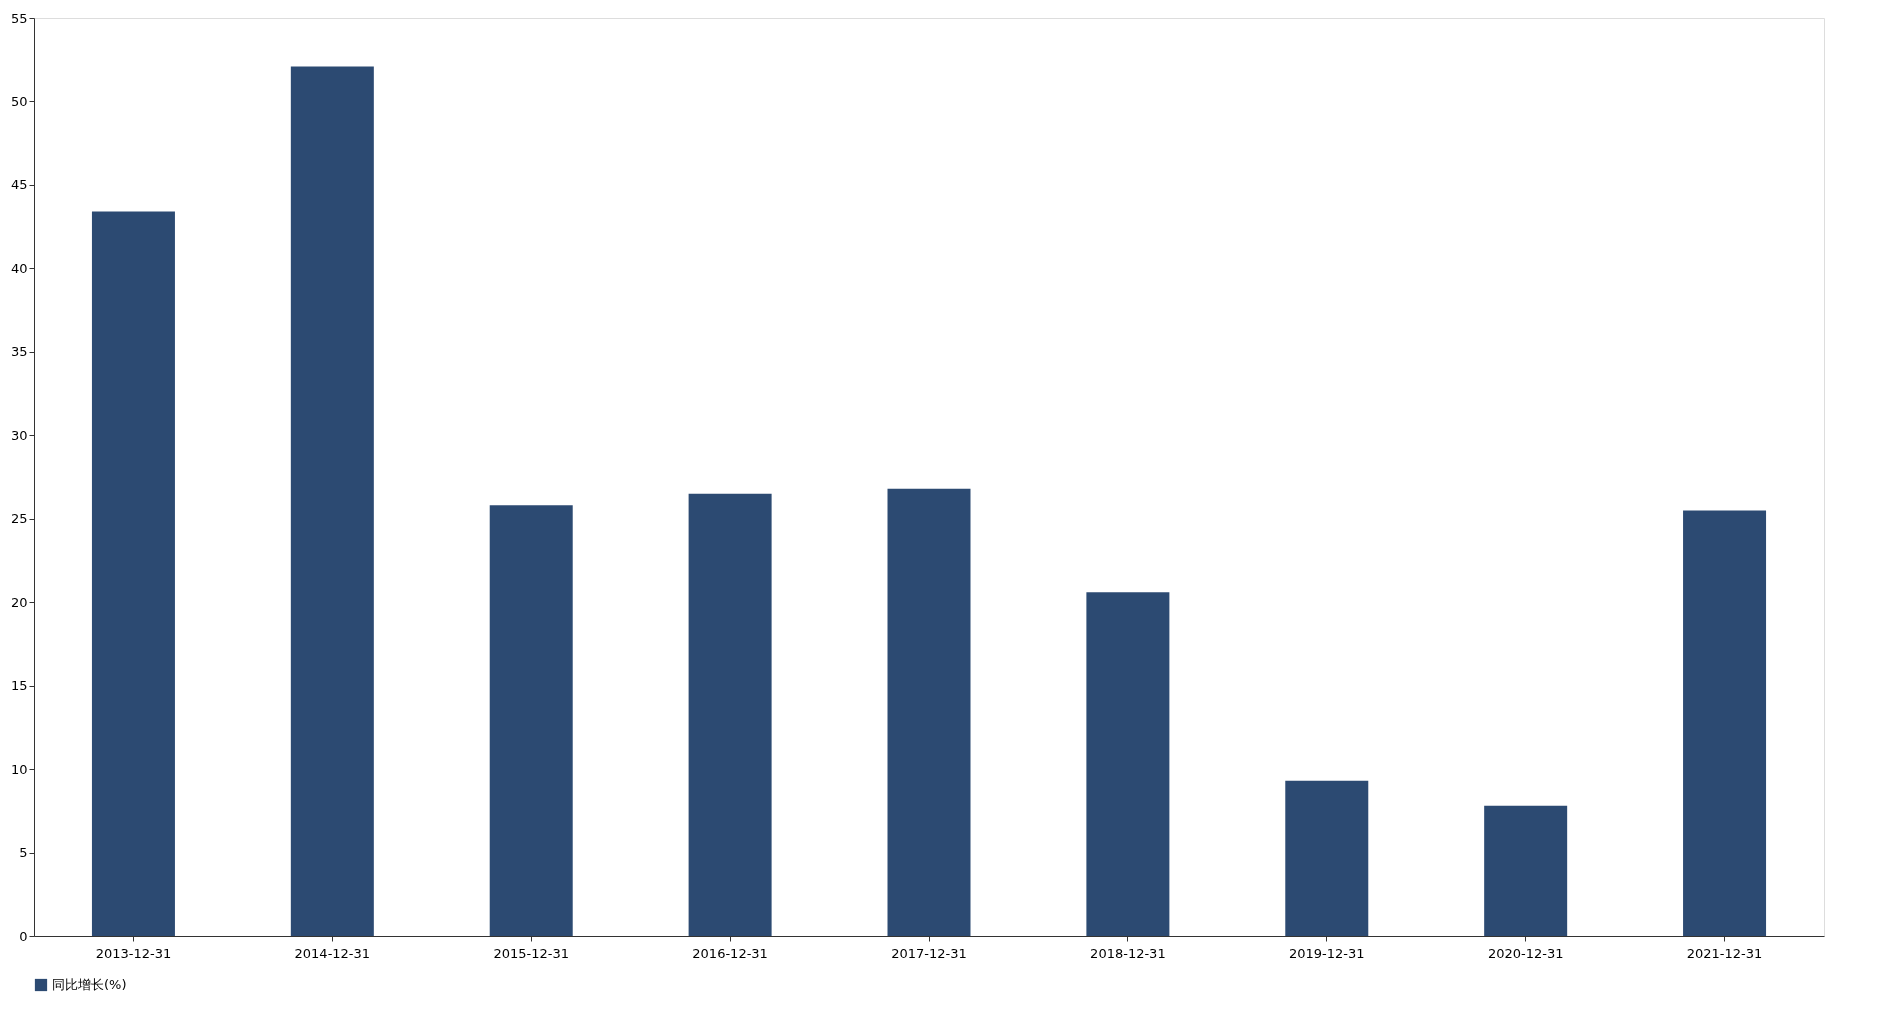 This screenshot has width=1882, height=1011. I want to click on y-tick-label: 10, so click(19, 769).